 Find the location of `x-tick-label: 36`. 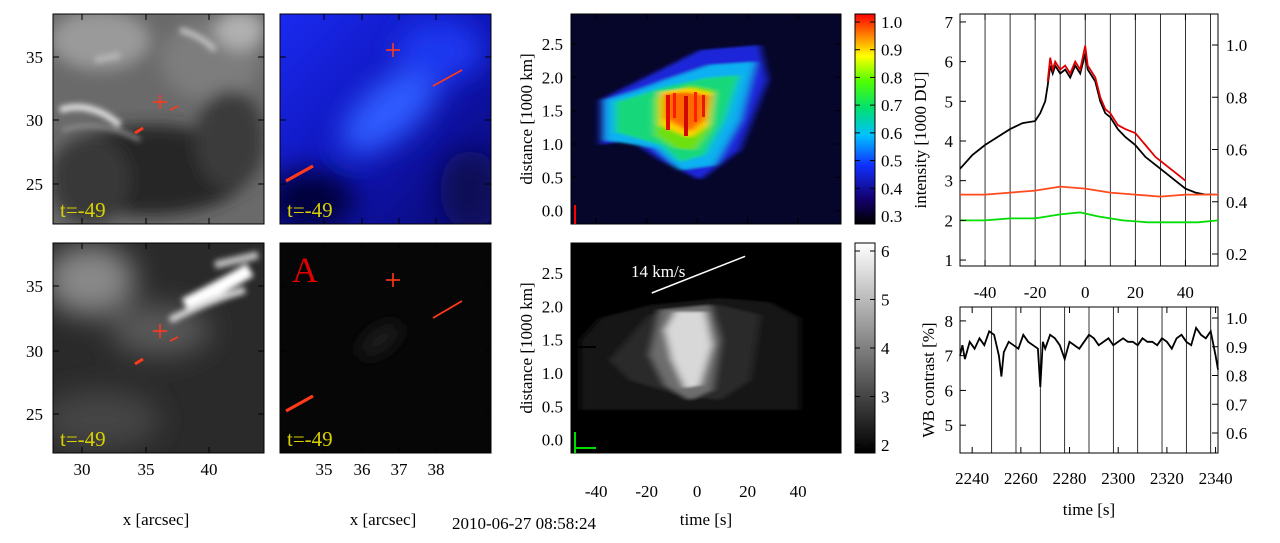

x-tick-label: 36 is located at coordinates (362, 469).